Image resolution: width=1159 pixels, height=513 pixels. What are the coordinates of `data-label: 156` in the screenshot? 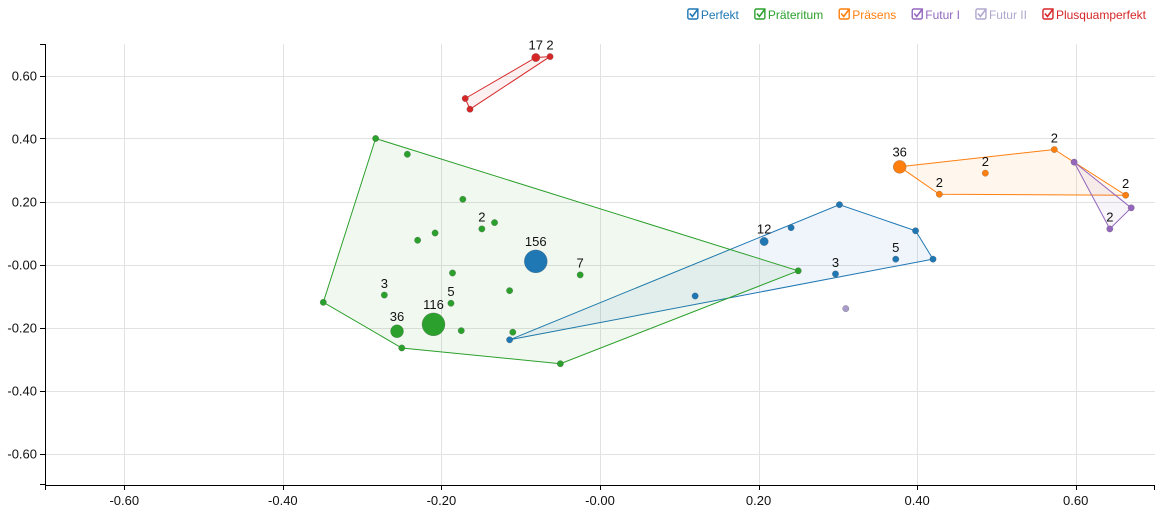 It's located at (536, 241).